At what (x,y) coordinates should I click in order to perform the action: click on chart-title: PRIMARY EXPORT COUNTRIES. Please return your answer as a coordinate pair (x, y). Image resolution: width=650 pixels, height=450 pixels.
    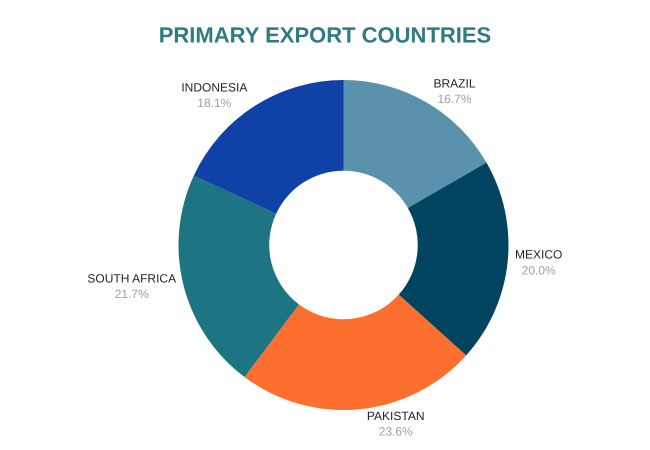
    Looking at the image, I should click on (325, 35).